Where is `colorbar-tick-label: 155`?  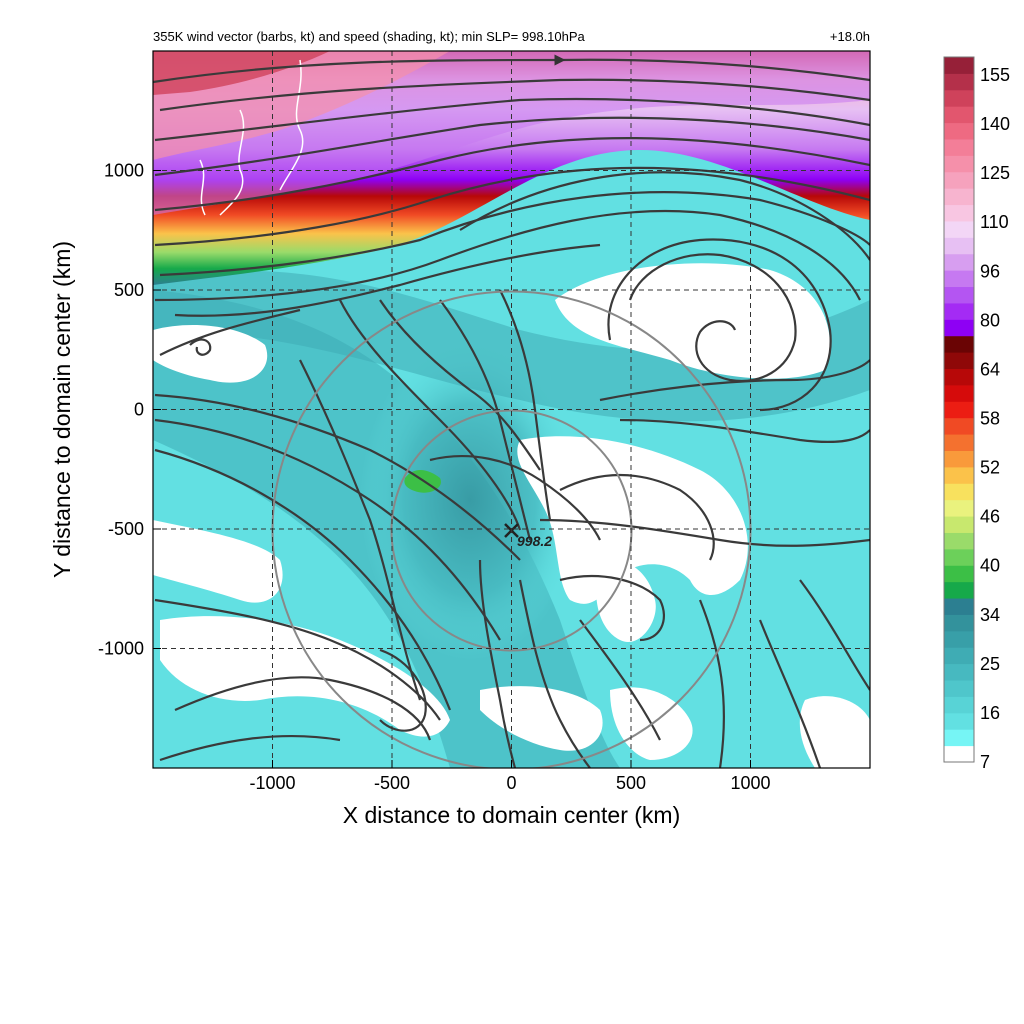
colorbar-tick-label: 155 is located at coordinates (995, 75).